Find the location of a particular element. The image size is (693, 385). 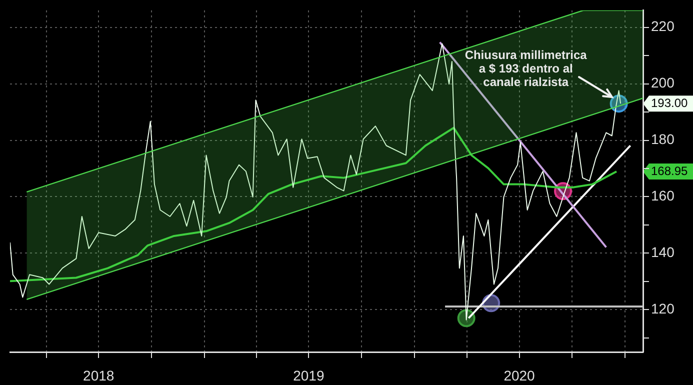

y-tick-label: 140 is located at coordinates (663, 252).